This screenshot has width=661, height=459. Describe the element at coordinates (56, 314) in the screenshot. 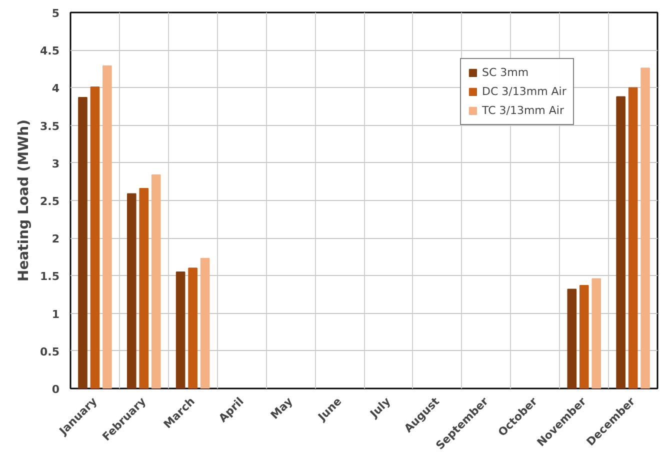

I see `y-tick-label: 1` at that location.